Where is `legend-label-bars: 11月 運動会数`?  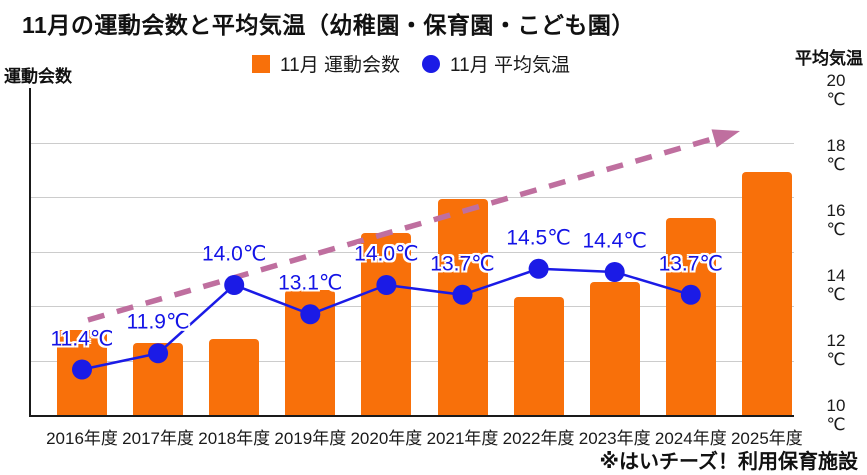 legend-label-bars: 11月 運動会数 is located at coordinates (340, 65).